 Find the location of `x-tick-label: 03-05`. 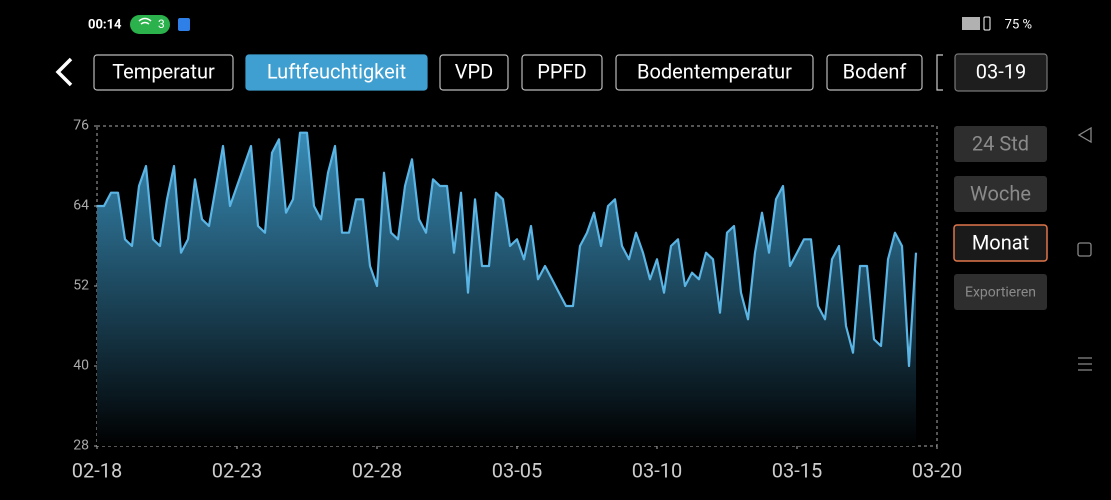

x-tick-label: 03-05 is located at coordinates (517, 470).